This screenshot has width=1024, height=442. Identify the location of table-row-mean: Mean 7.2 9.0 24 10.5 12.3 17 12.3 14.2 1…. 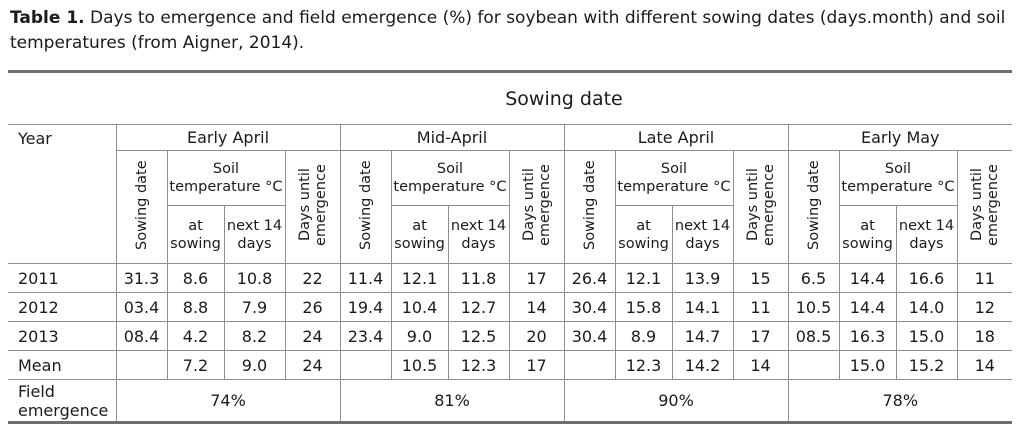
(510, 365).